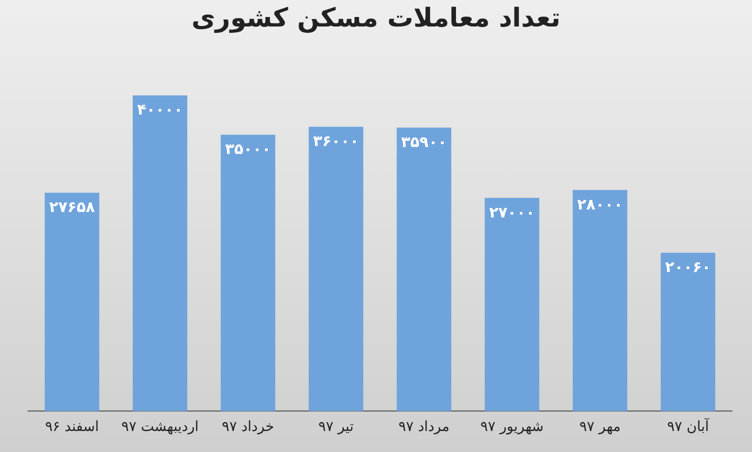 Image resolution: width=752 pixels, height=452 pixels. What do you see at coordinates (160, 109) in the screenshot?
I see `data-label: ۴۰۰۰۰` at bounding box center [160, 109].